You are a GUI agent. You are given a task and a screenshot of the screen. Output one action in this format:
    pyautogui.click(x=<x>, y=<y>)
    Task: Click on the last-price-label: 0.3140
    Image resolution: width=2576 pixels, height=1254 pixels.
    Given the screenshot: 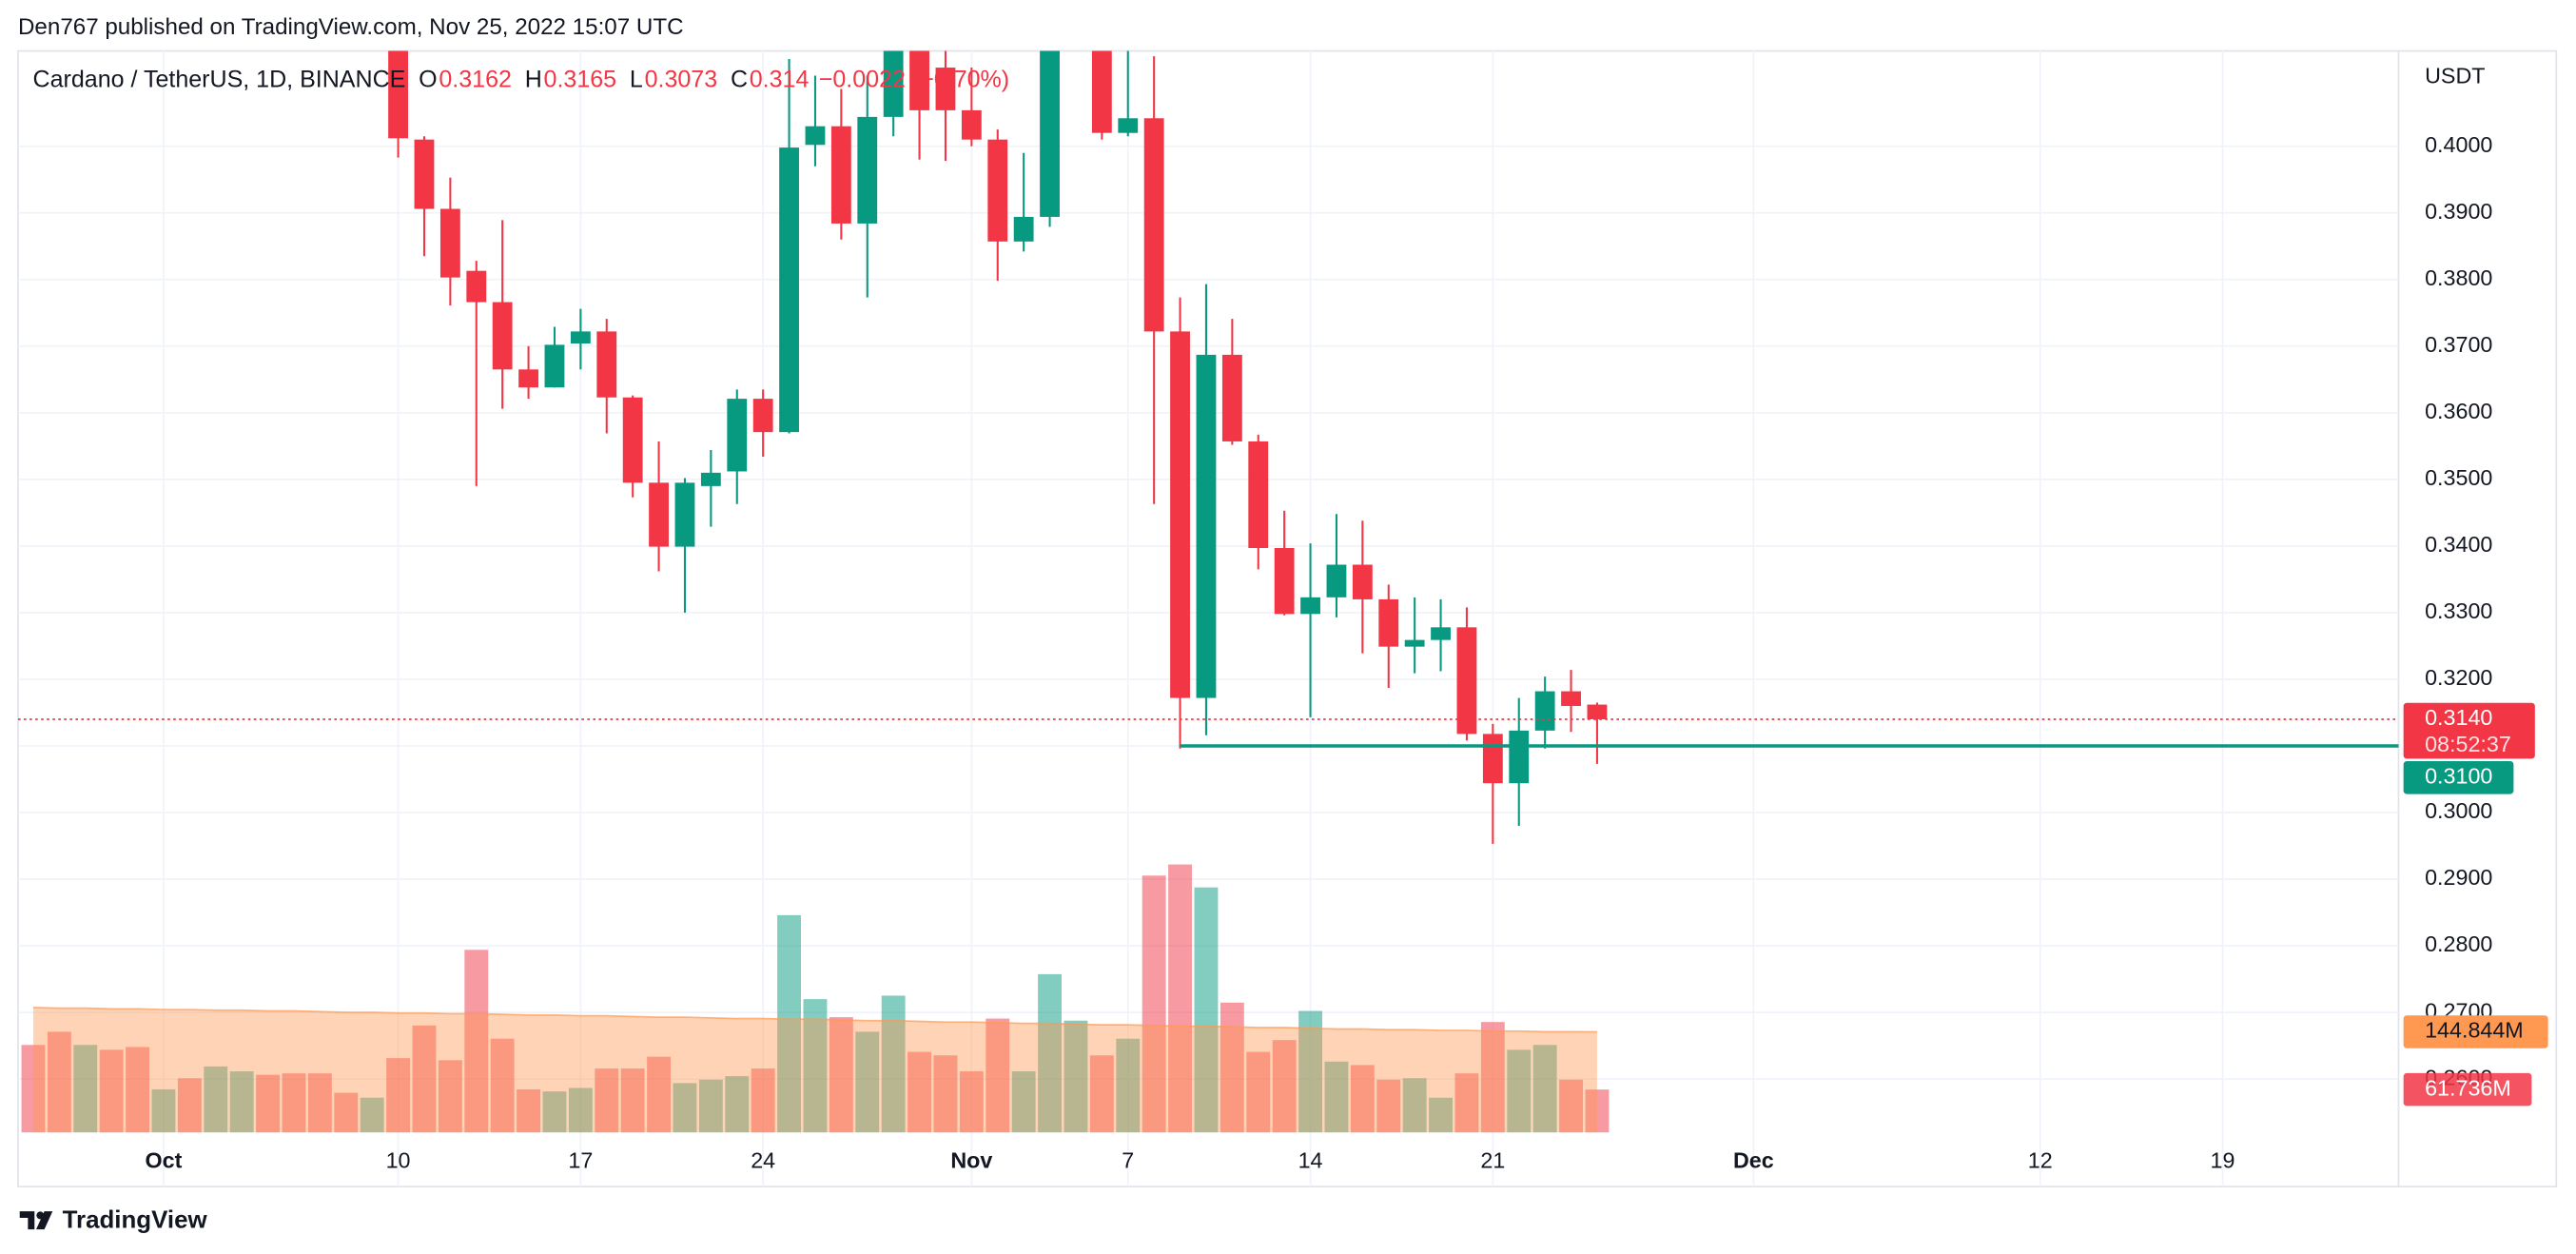 What is the action you would take?
    pyautogui.click(x=2459, y=717)
    